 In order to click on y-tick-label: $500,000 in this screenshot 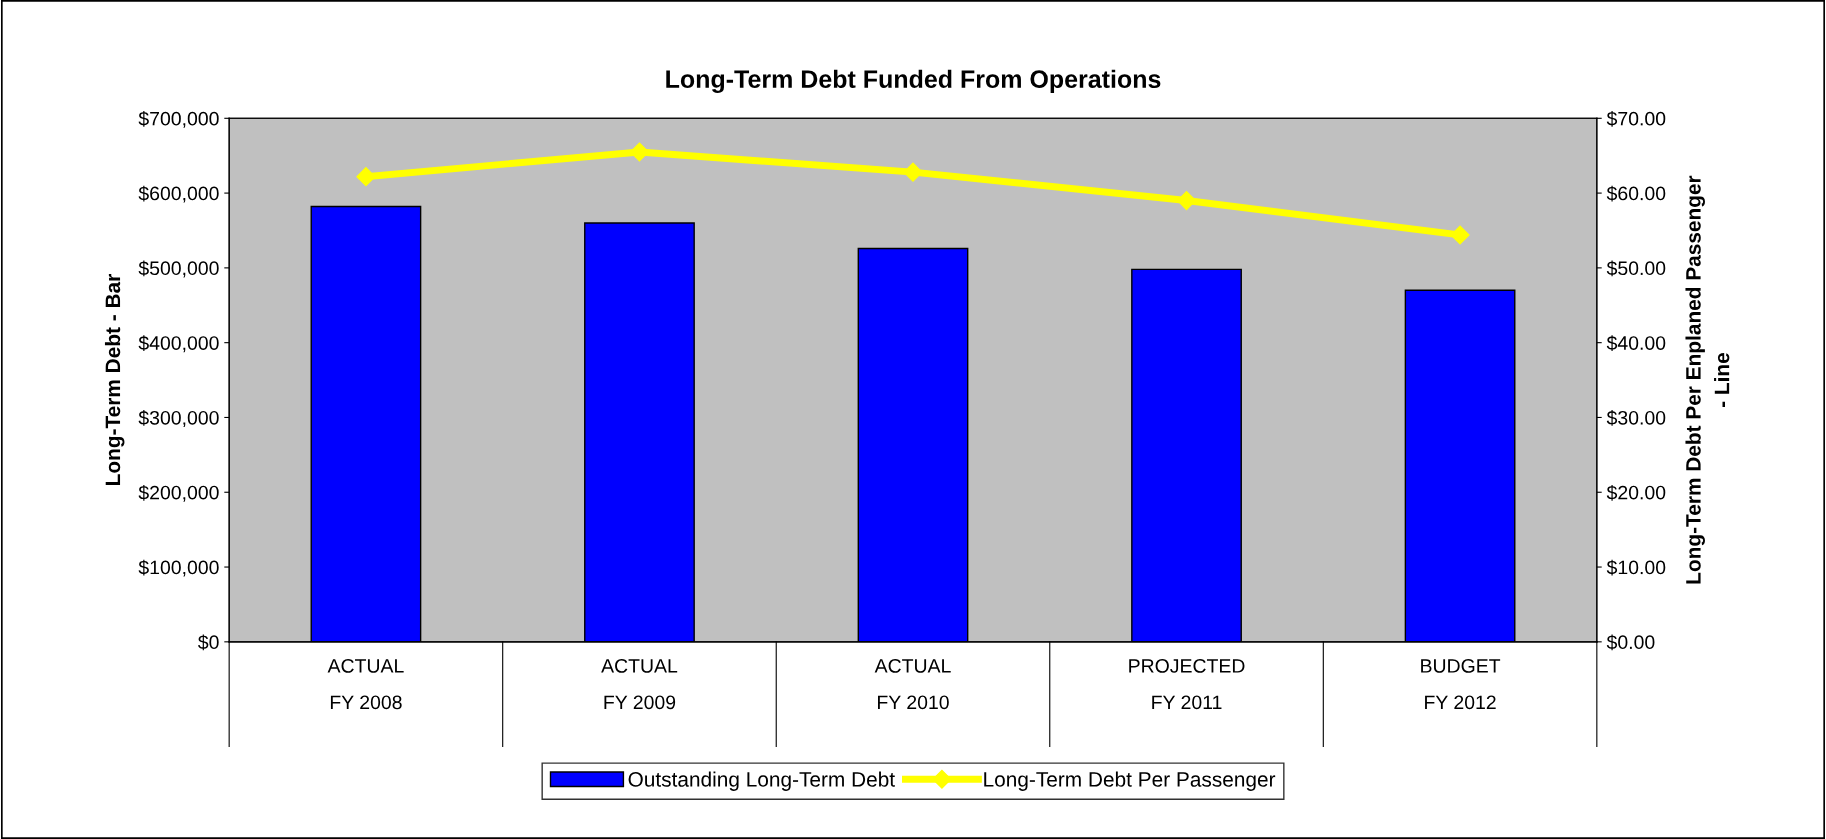, I will do `click(178, 269)`.